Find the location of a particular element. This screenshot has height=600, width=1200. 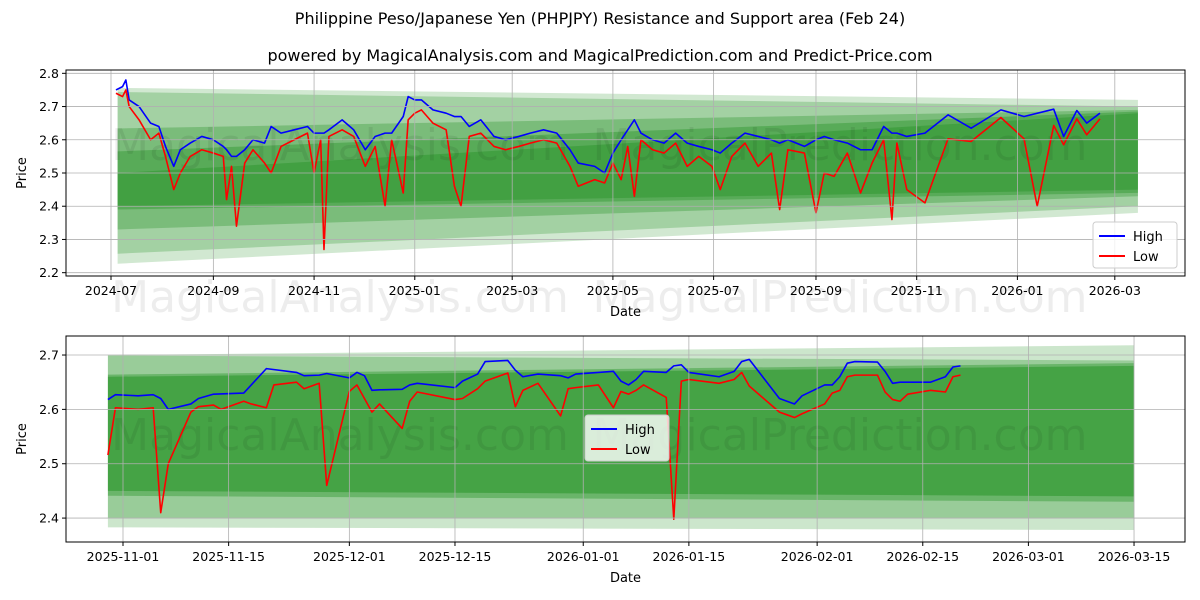

x-tick-label: 2025-03 is located at coordinates (512, 290).